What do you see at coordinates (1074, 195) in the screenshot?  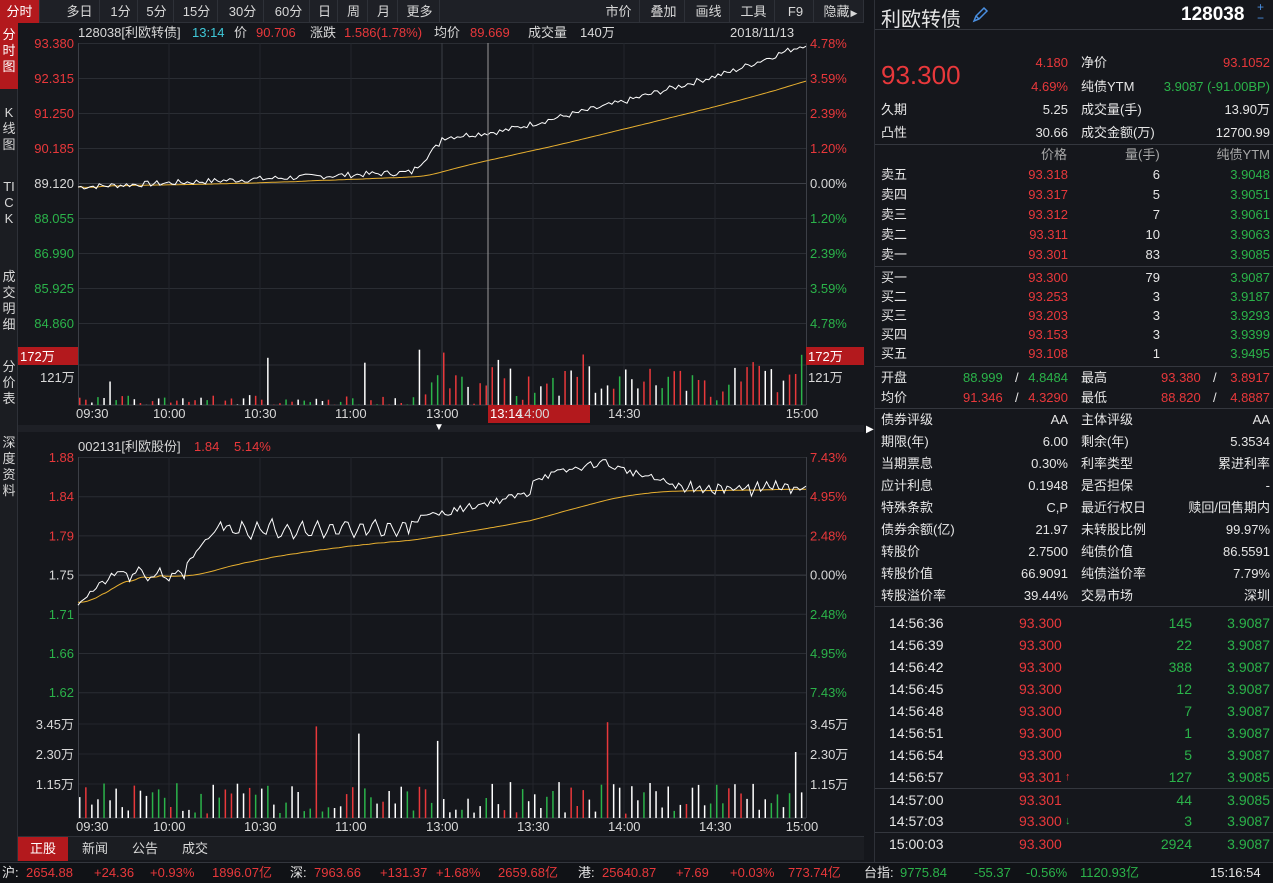 I see `ask-level-row: 卖四 93.317 5 3.9051` at bounding box center [1074, 195].